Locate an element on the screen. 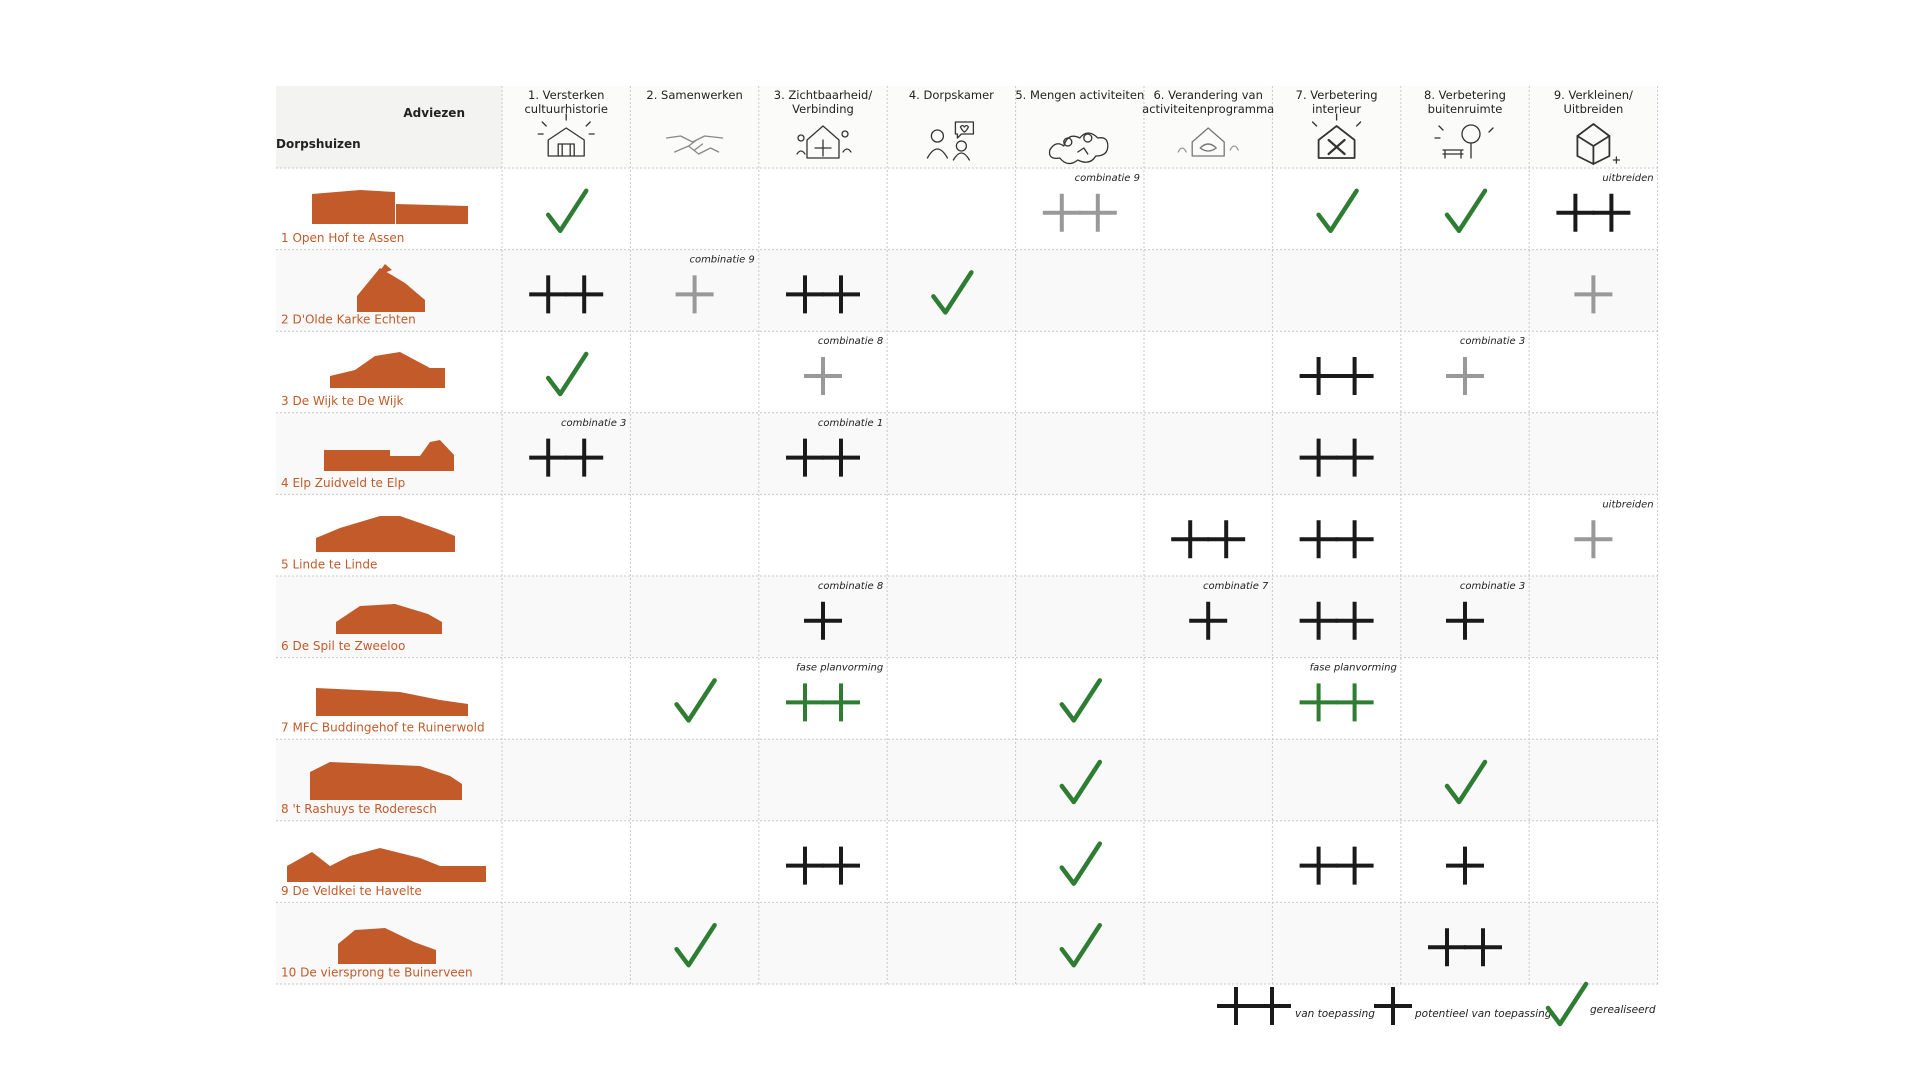 This screenshot has width=1920, height=1080. column-header-4: 4. Dorpskamer is located at coordinates (951, 124).